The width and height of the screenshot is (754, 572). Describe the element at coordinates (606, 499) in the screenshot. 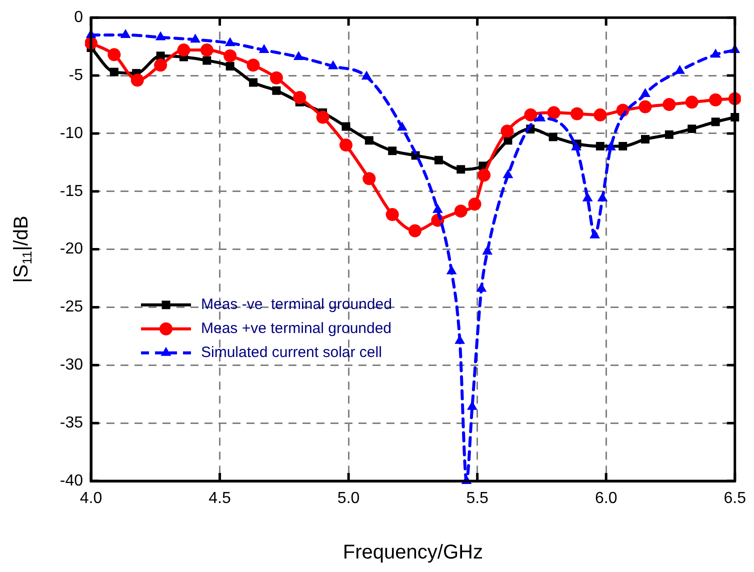

I see `x-tick-label: 6.0` at that location.